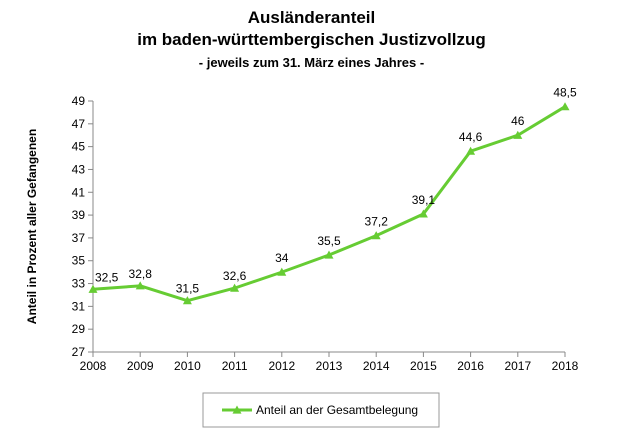 This screenshot has width=623, height=446. Describe the element at coordinates (79, 124) in the screenshot. I see `y-tick-label: 47` at that location.